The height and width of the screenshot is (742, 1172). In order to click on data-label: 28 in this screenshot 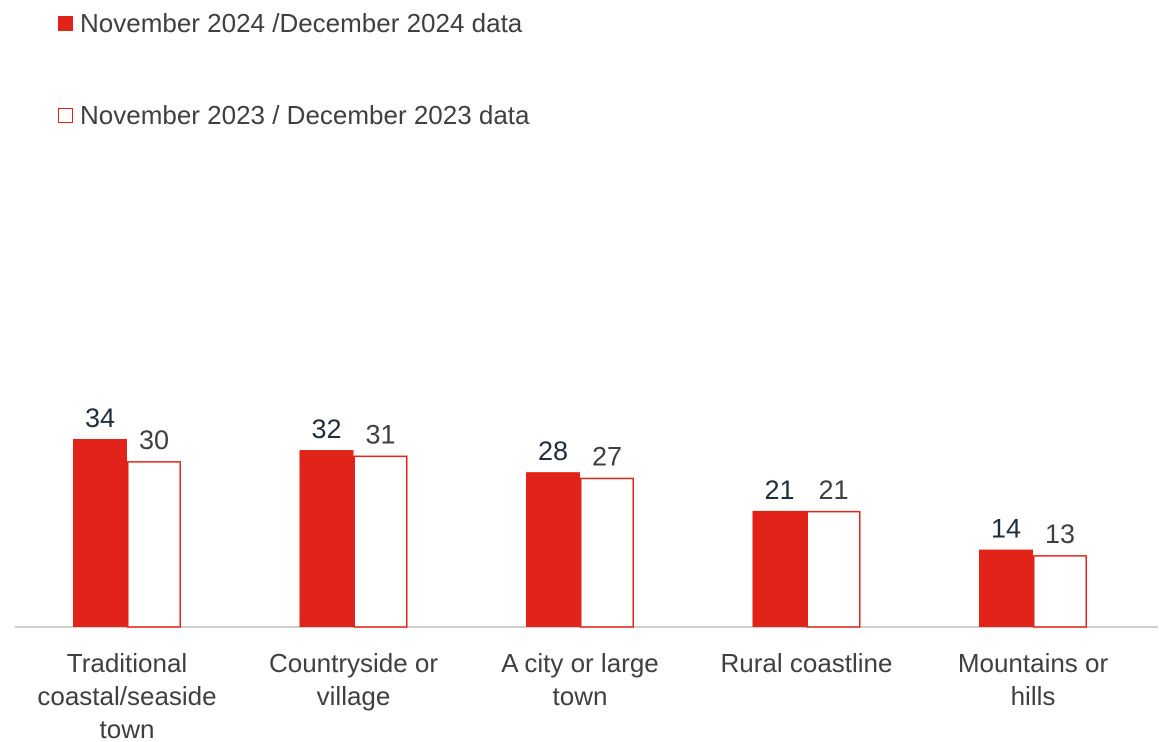, I will do `click(553, 451)`.